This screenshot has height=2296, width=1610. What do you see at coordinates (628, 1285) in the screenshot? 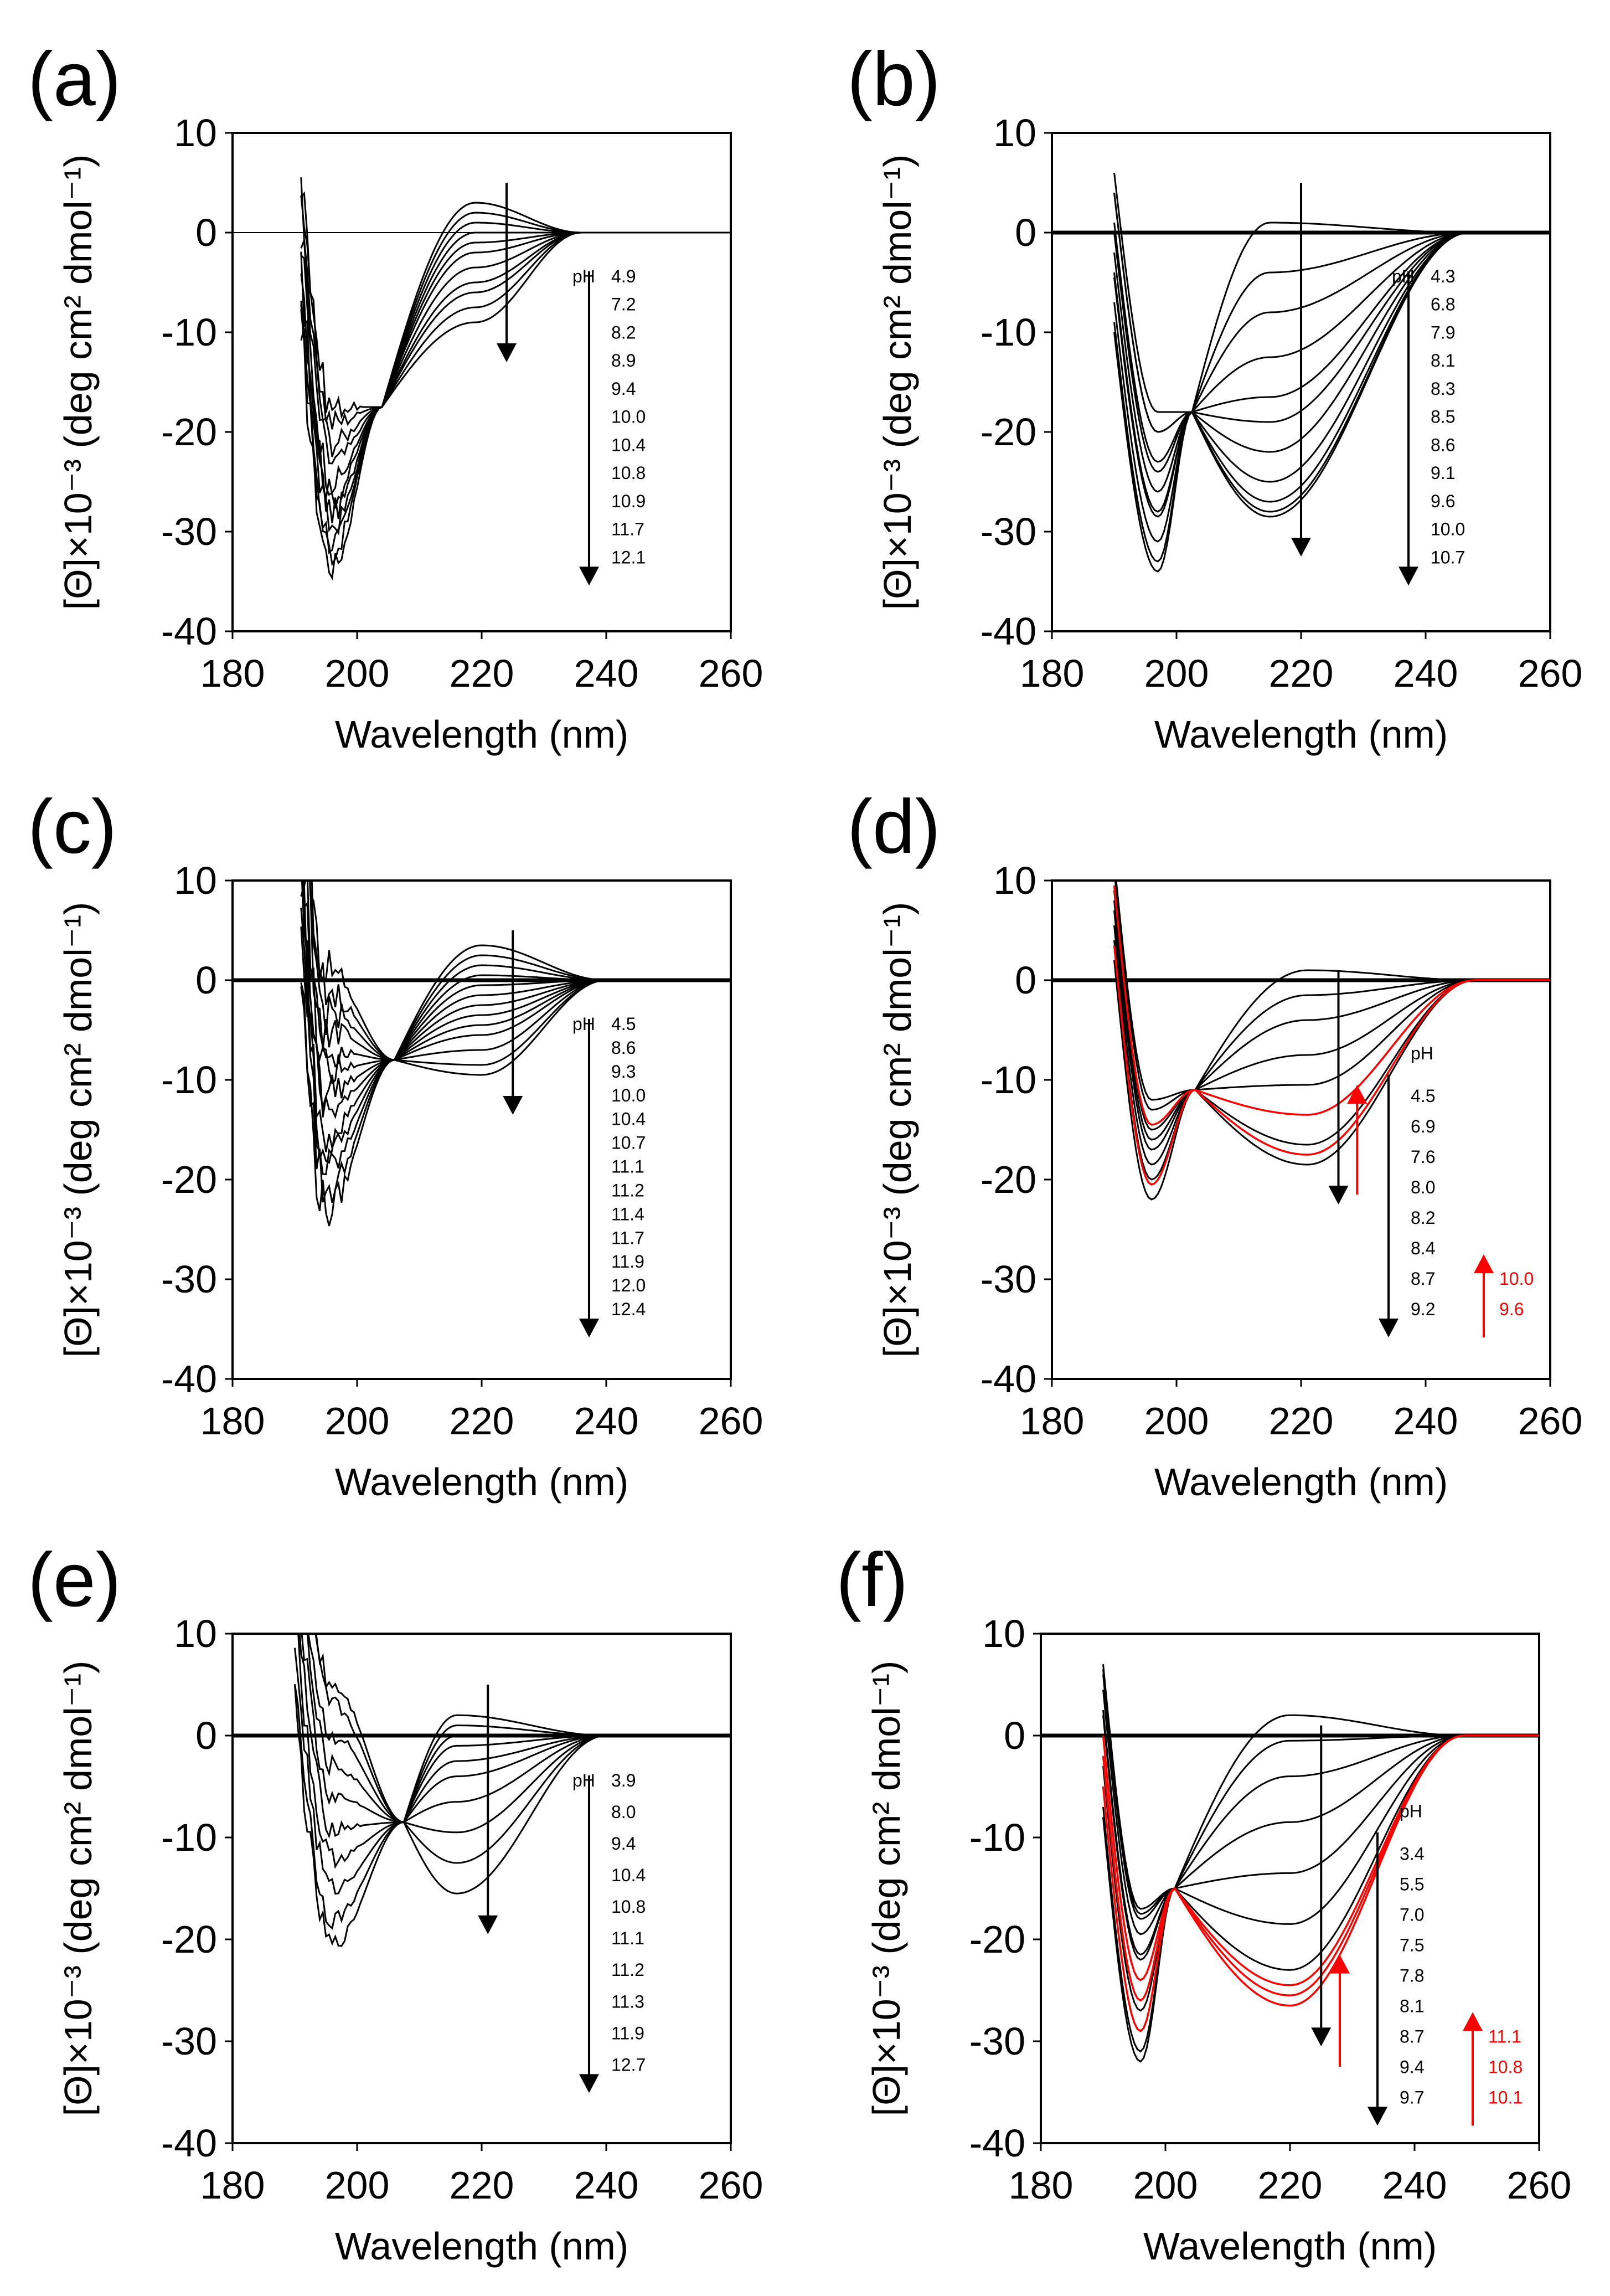
I see `legend-entry: 12.0` at bounding box center [628, 1285].